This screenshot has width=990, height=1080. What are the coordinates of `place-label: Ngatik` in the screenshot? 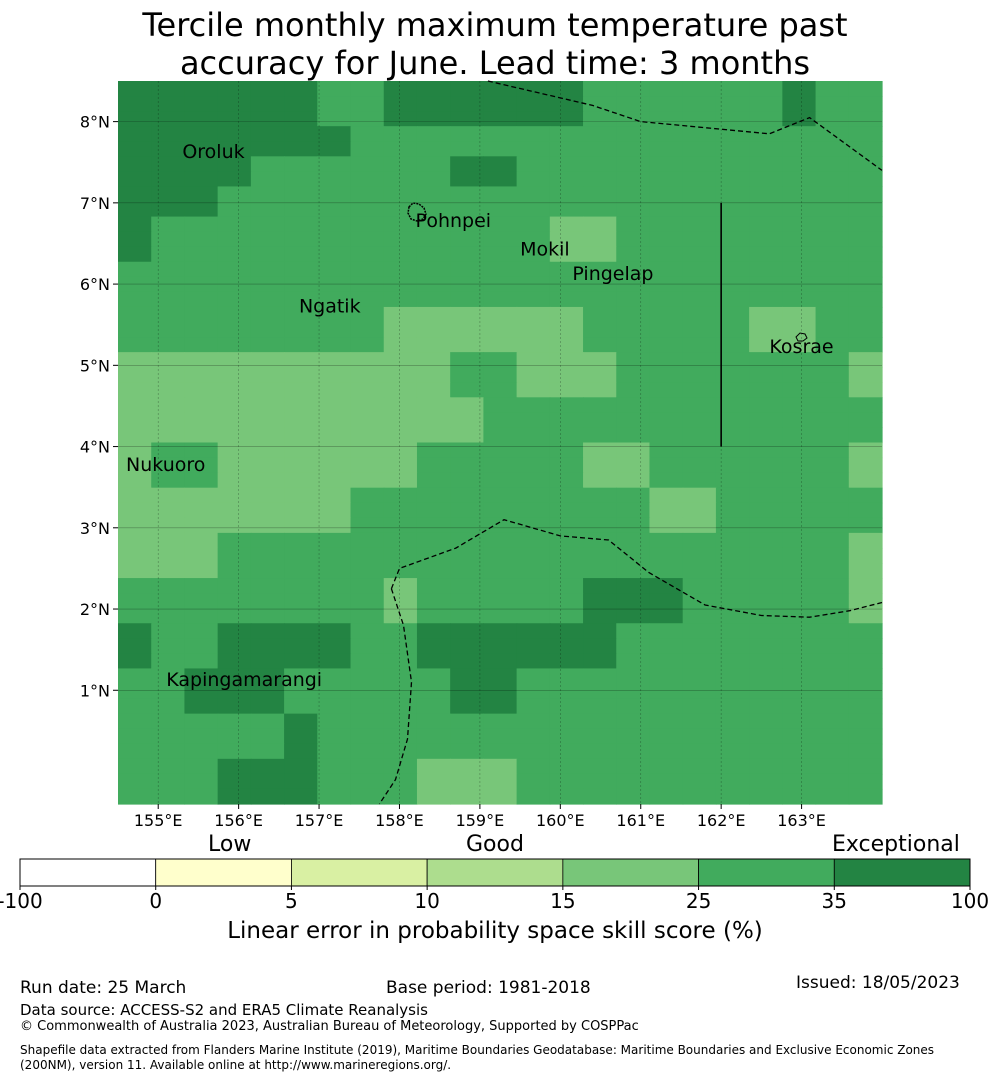 It's located at (330, 307).